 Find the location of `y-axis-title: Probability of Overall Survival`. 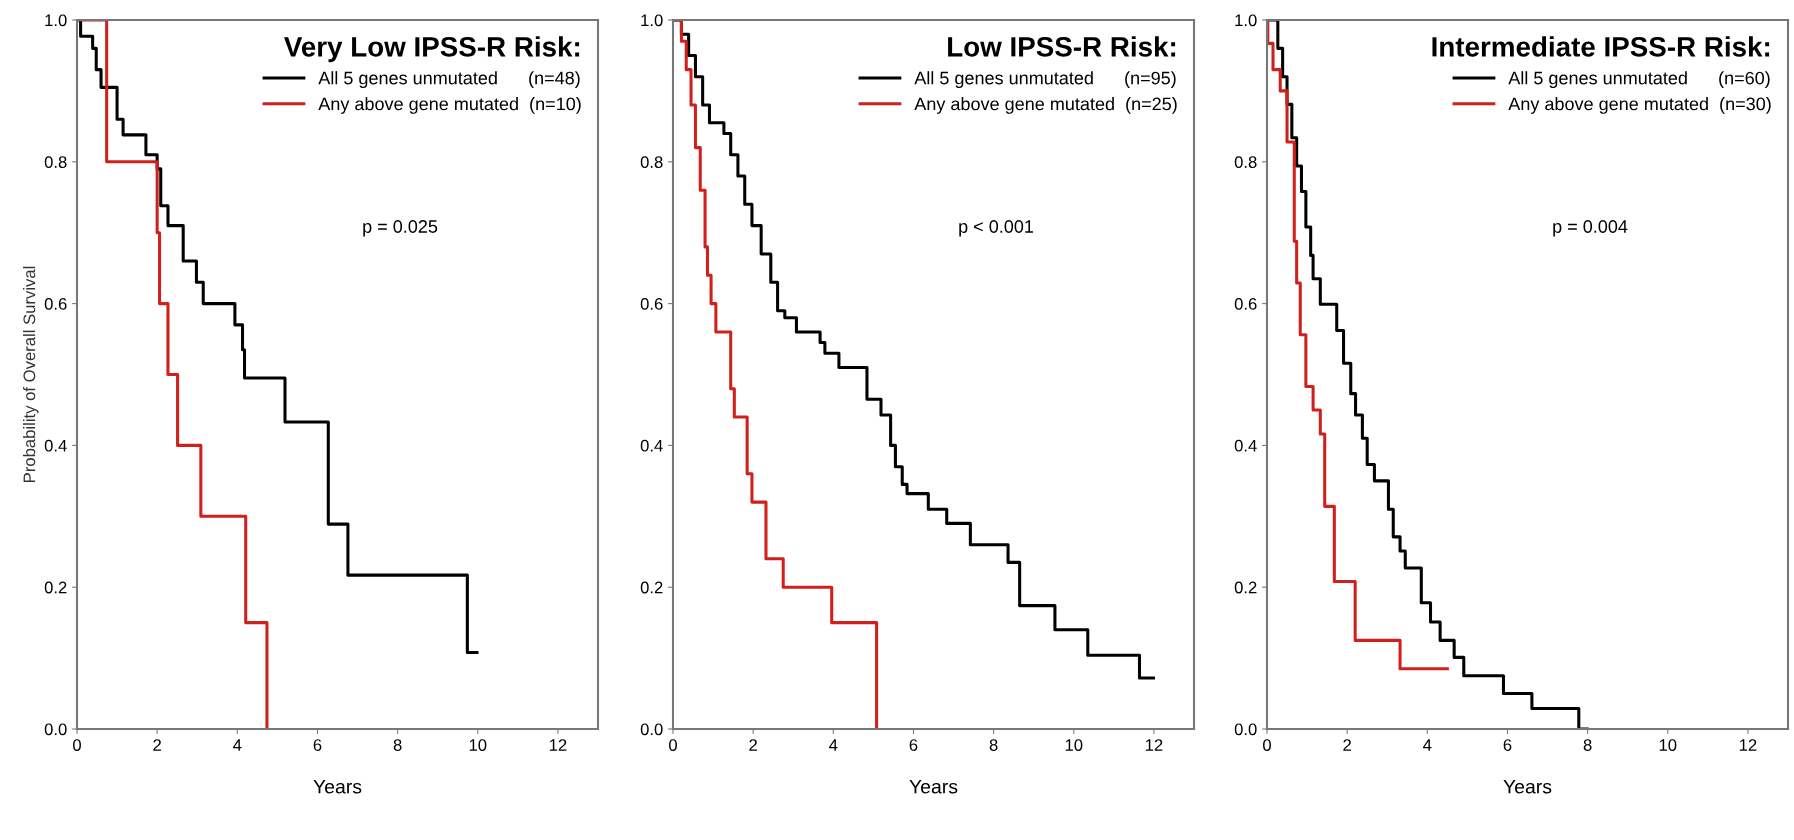

y-axis-title: Probability of Overall Survival is located at coordinates (31, 374).